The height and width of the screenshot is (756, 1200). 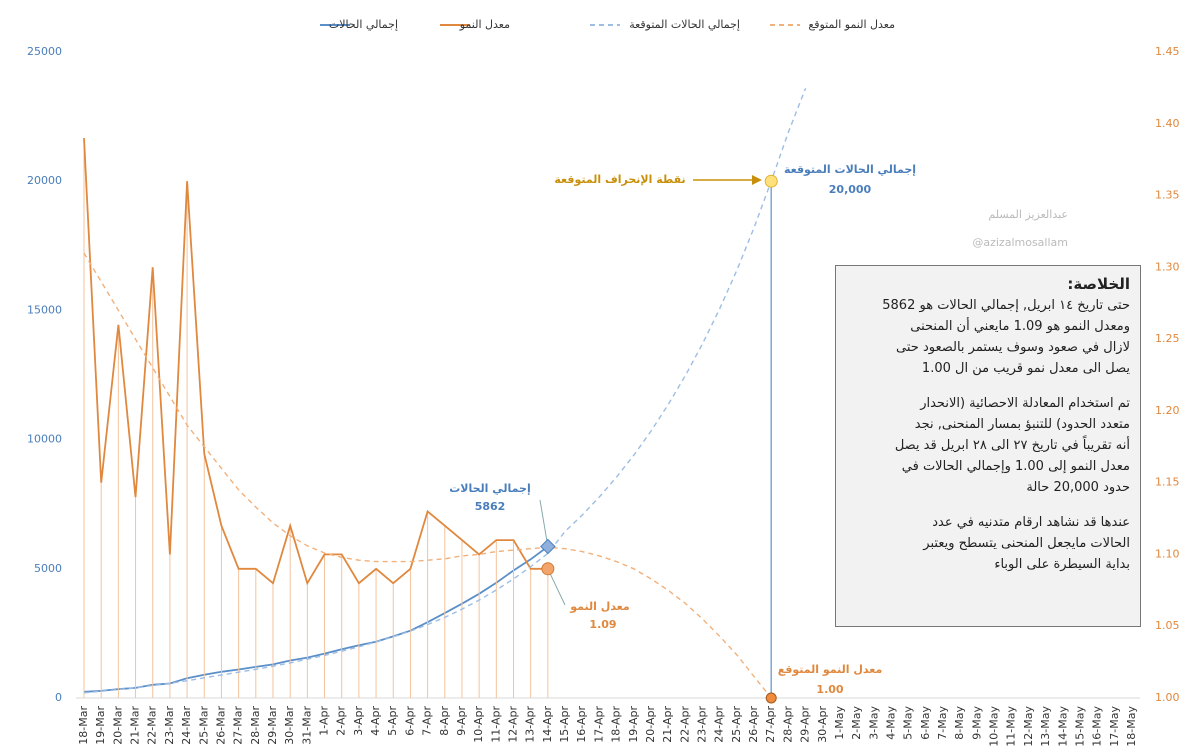 I want to click on y2-tick-label: 1.30, so click(x=1167, y=266).